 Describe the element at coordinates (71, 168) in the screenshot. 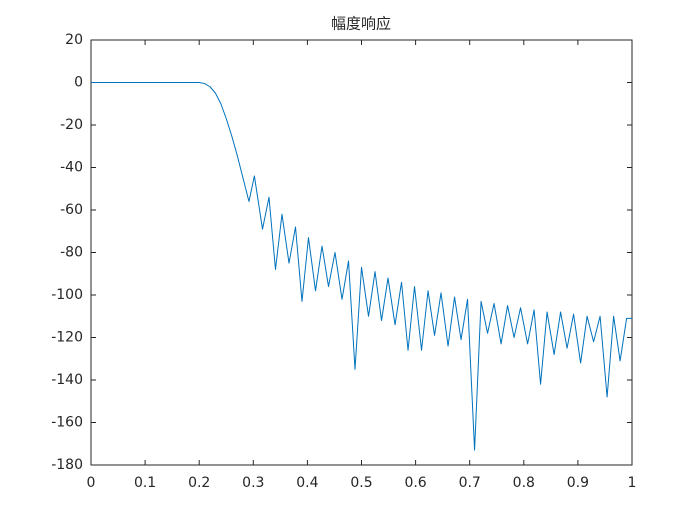

I see `y-tick-label: -40` at that location.